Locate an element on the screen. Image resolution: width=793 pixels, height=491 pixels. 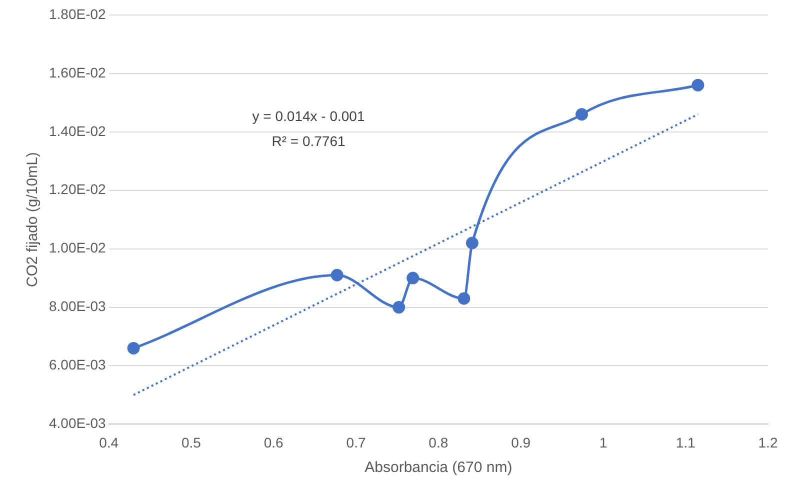
y-tick-label: 1.00E-02 is located at coordinates (77, 248).